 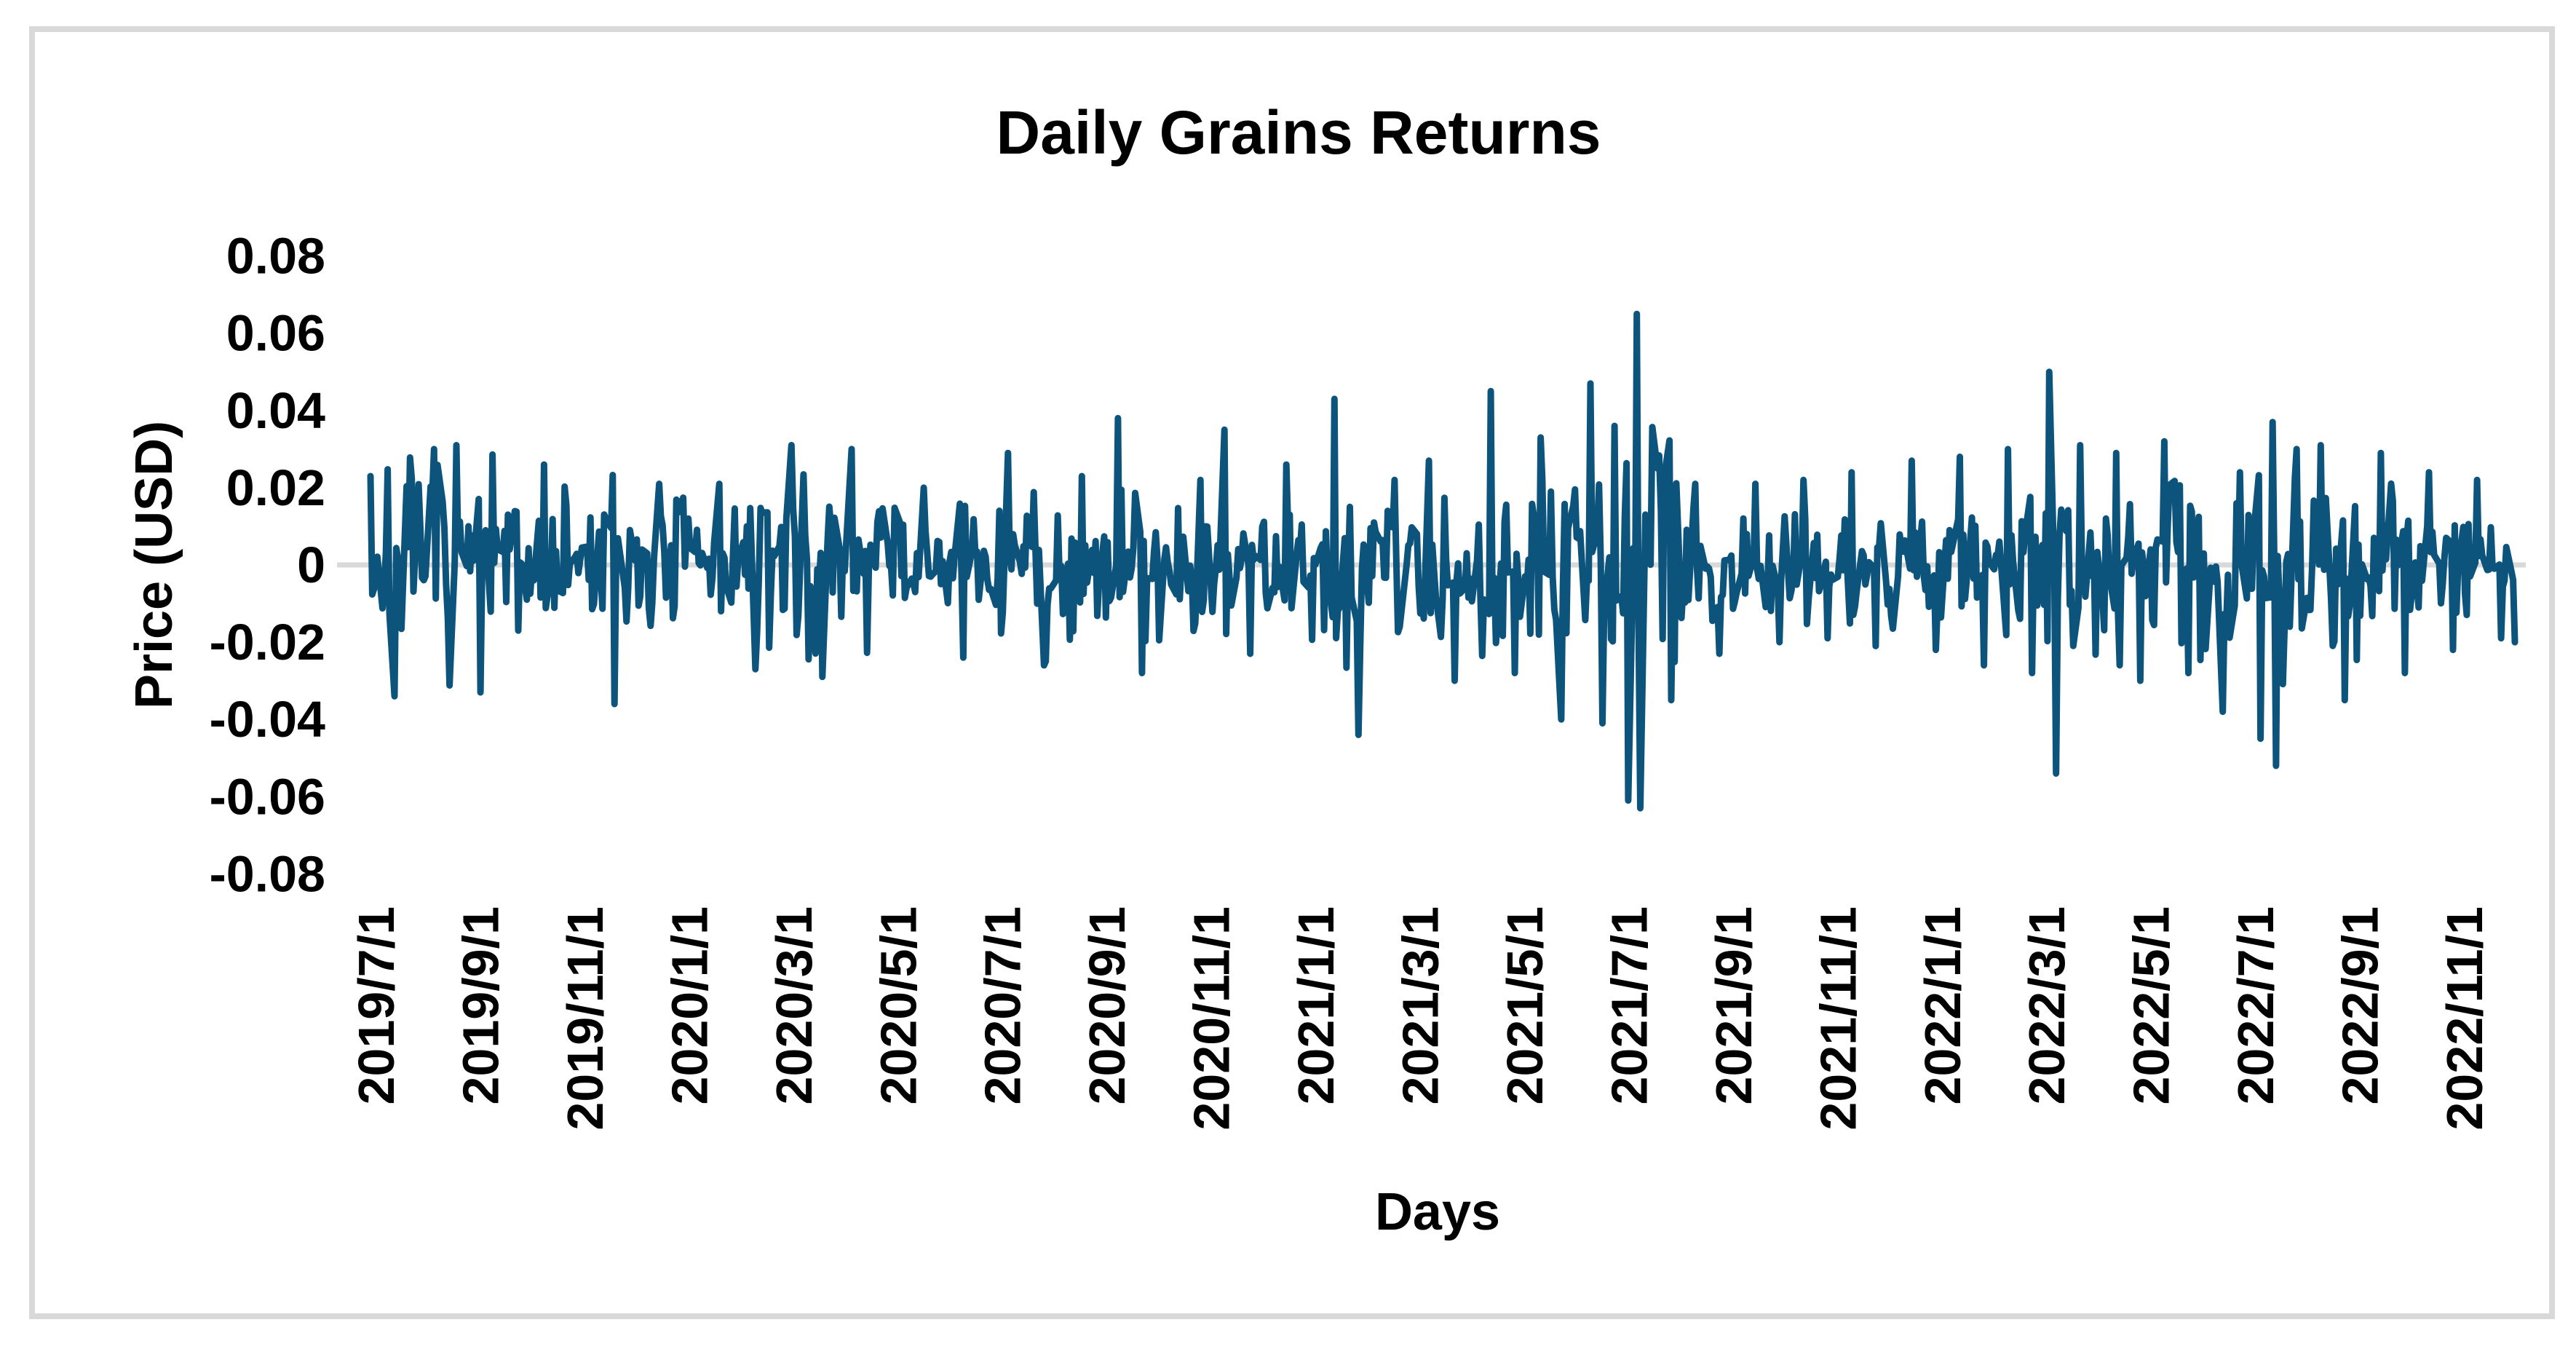 I want to click on x-tick-label: 2019/7/1, so click(x=376, y=1005).